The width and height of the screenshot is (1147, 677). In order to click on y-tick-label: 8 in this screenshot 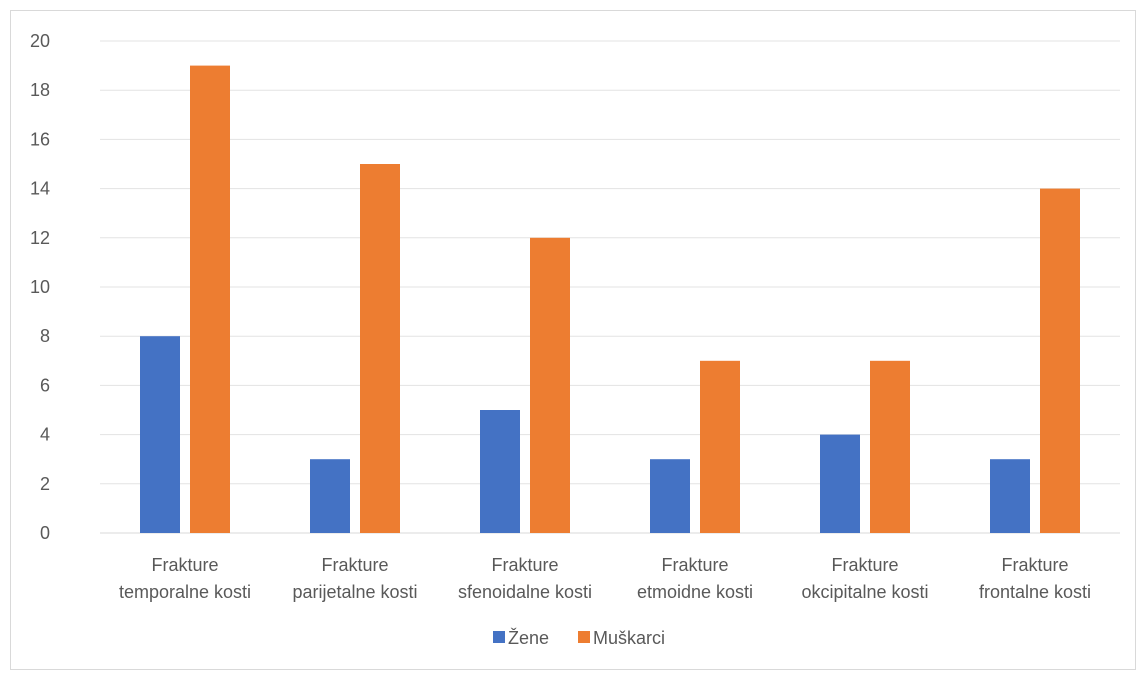, I will do `click(45, 336)`.